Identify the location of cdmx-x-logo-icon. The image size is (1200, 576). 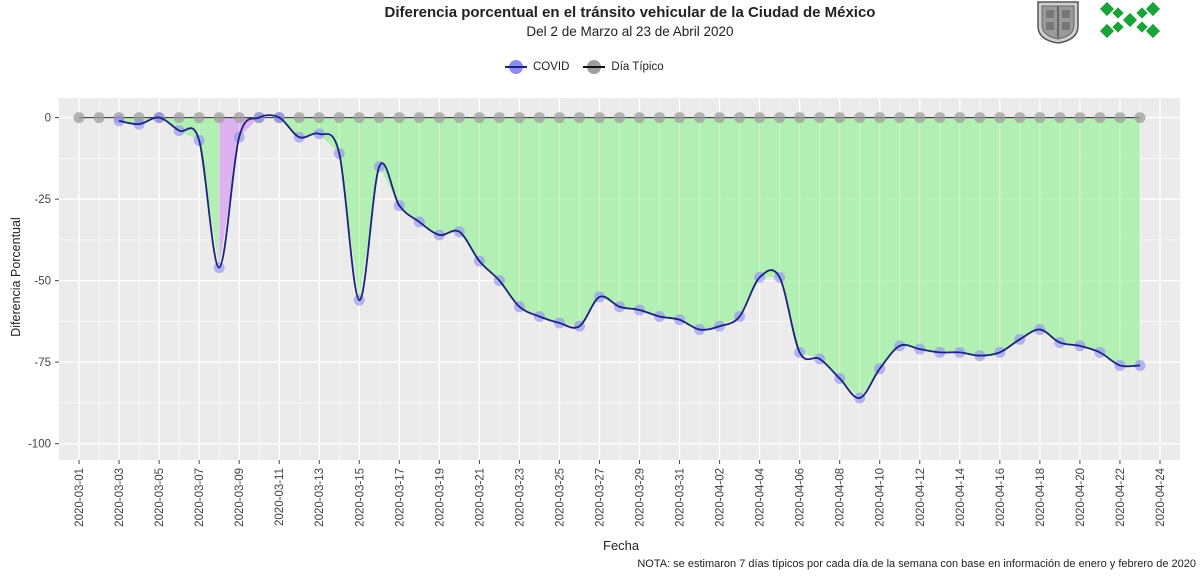
(1130, 20).